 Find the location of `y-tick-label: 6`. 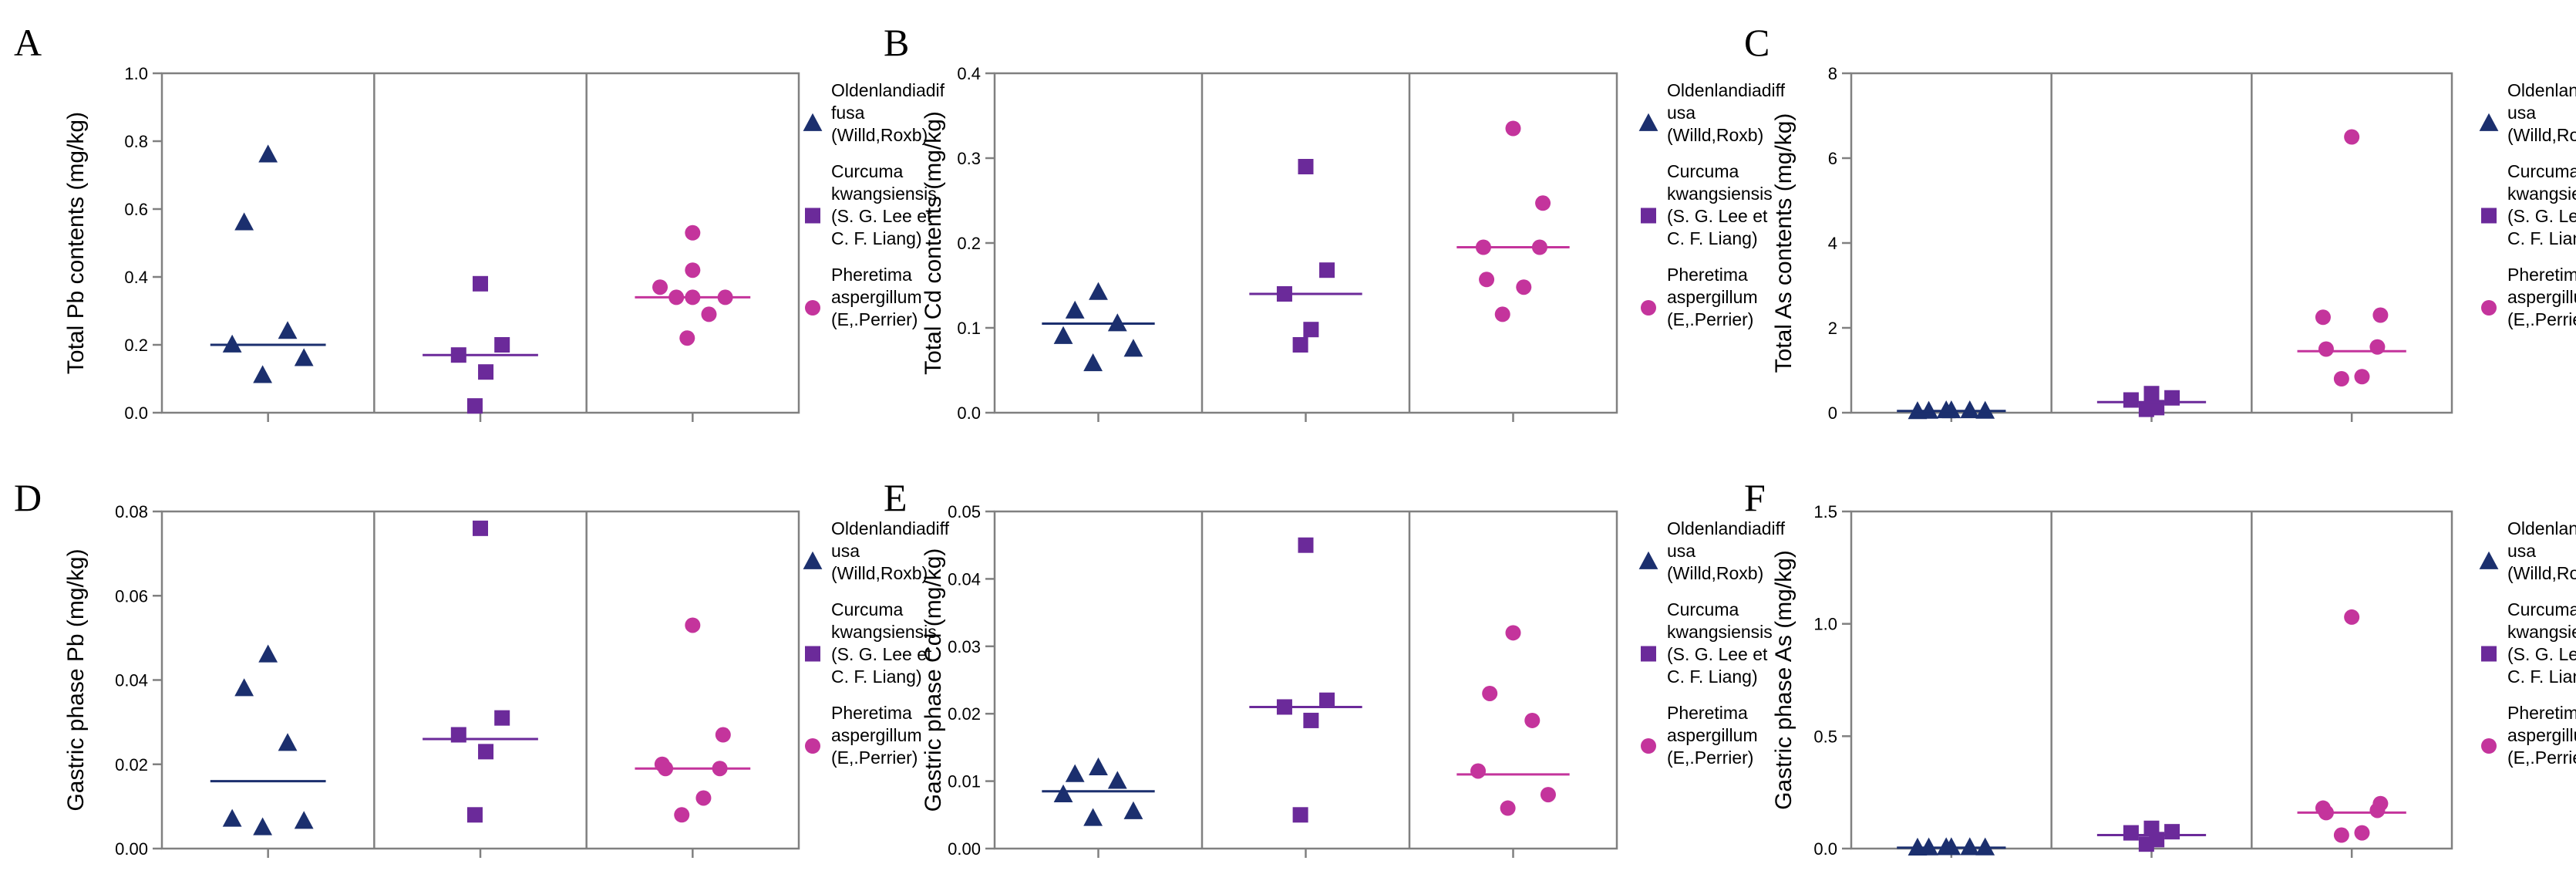

y-tick-label: 6 is located at coordinates (1833, 158).